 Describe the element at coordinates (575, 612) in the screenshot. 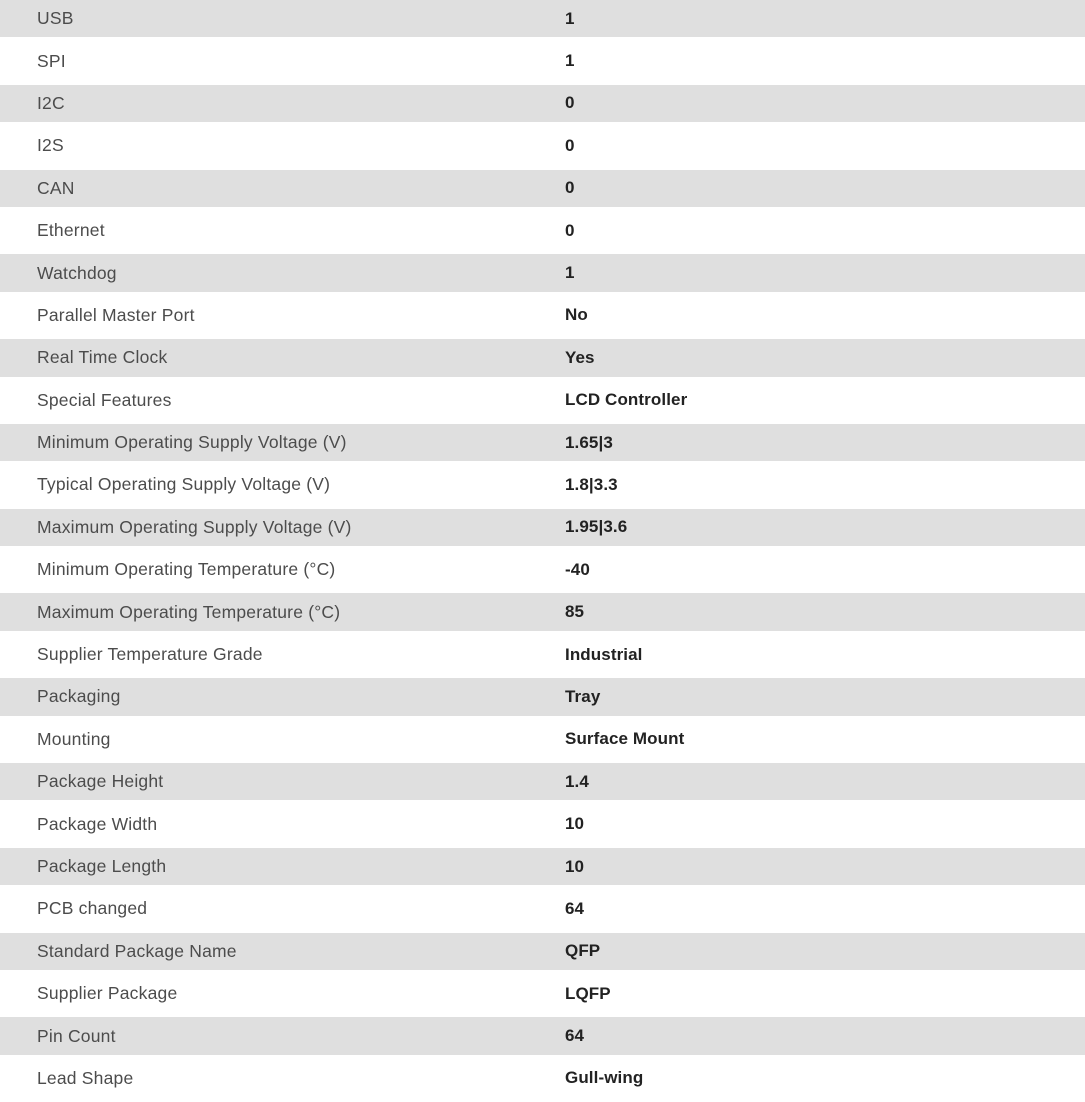

I see `spec-value: 85` at that location.